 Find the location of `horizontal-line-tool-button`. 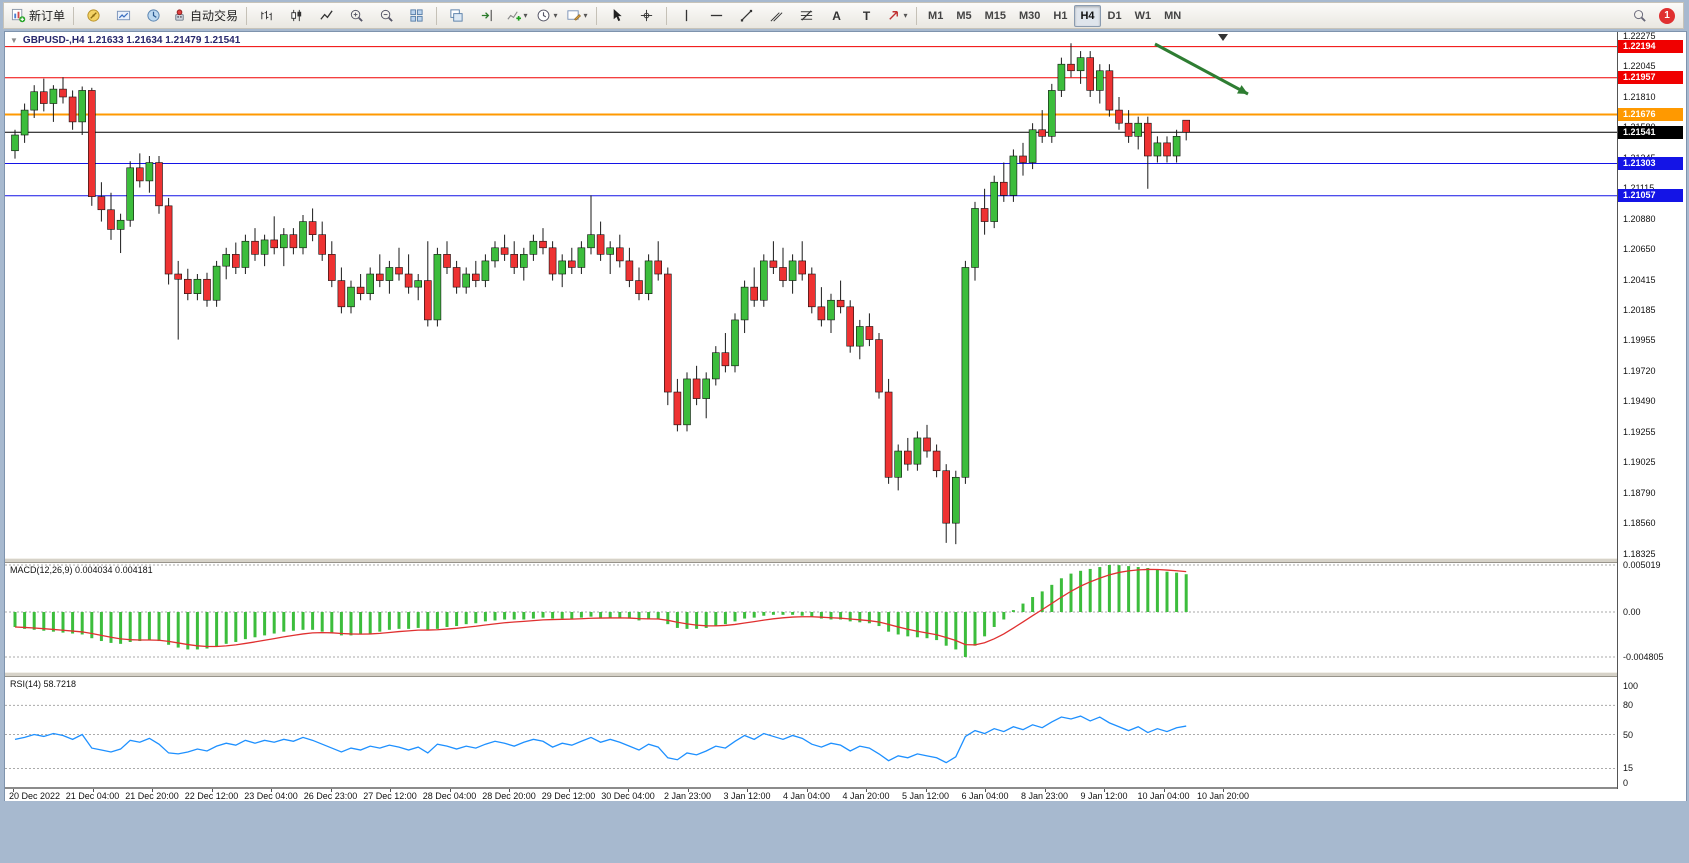

horizontal-line-tool-button is located at coordinates (716, 16).